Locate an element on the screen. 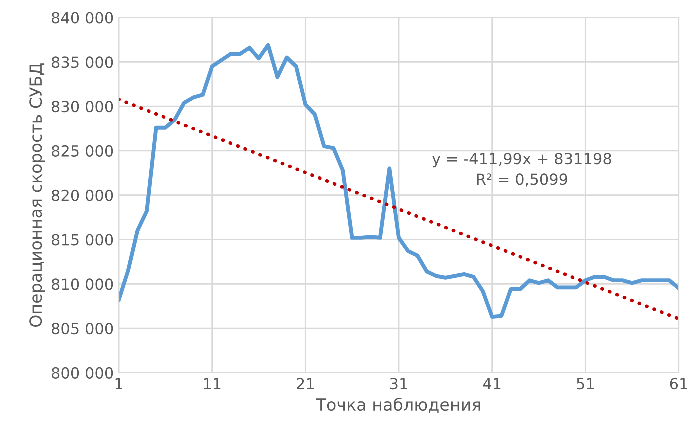  y-tick-label: 805 000 is located at coordinates (83, 329).